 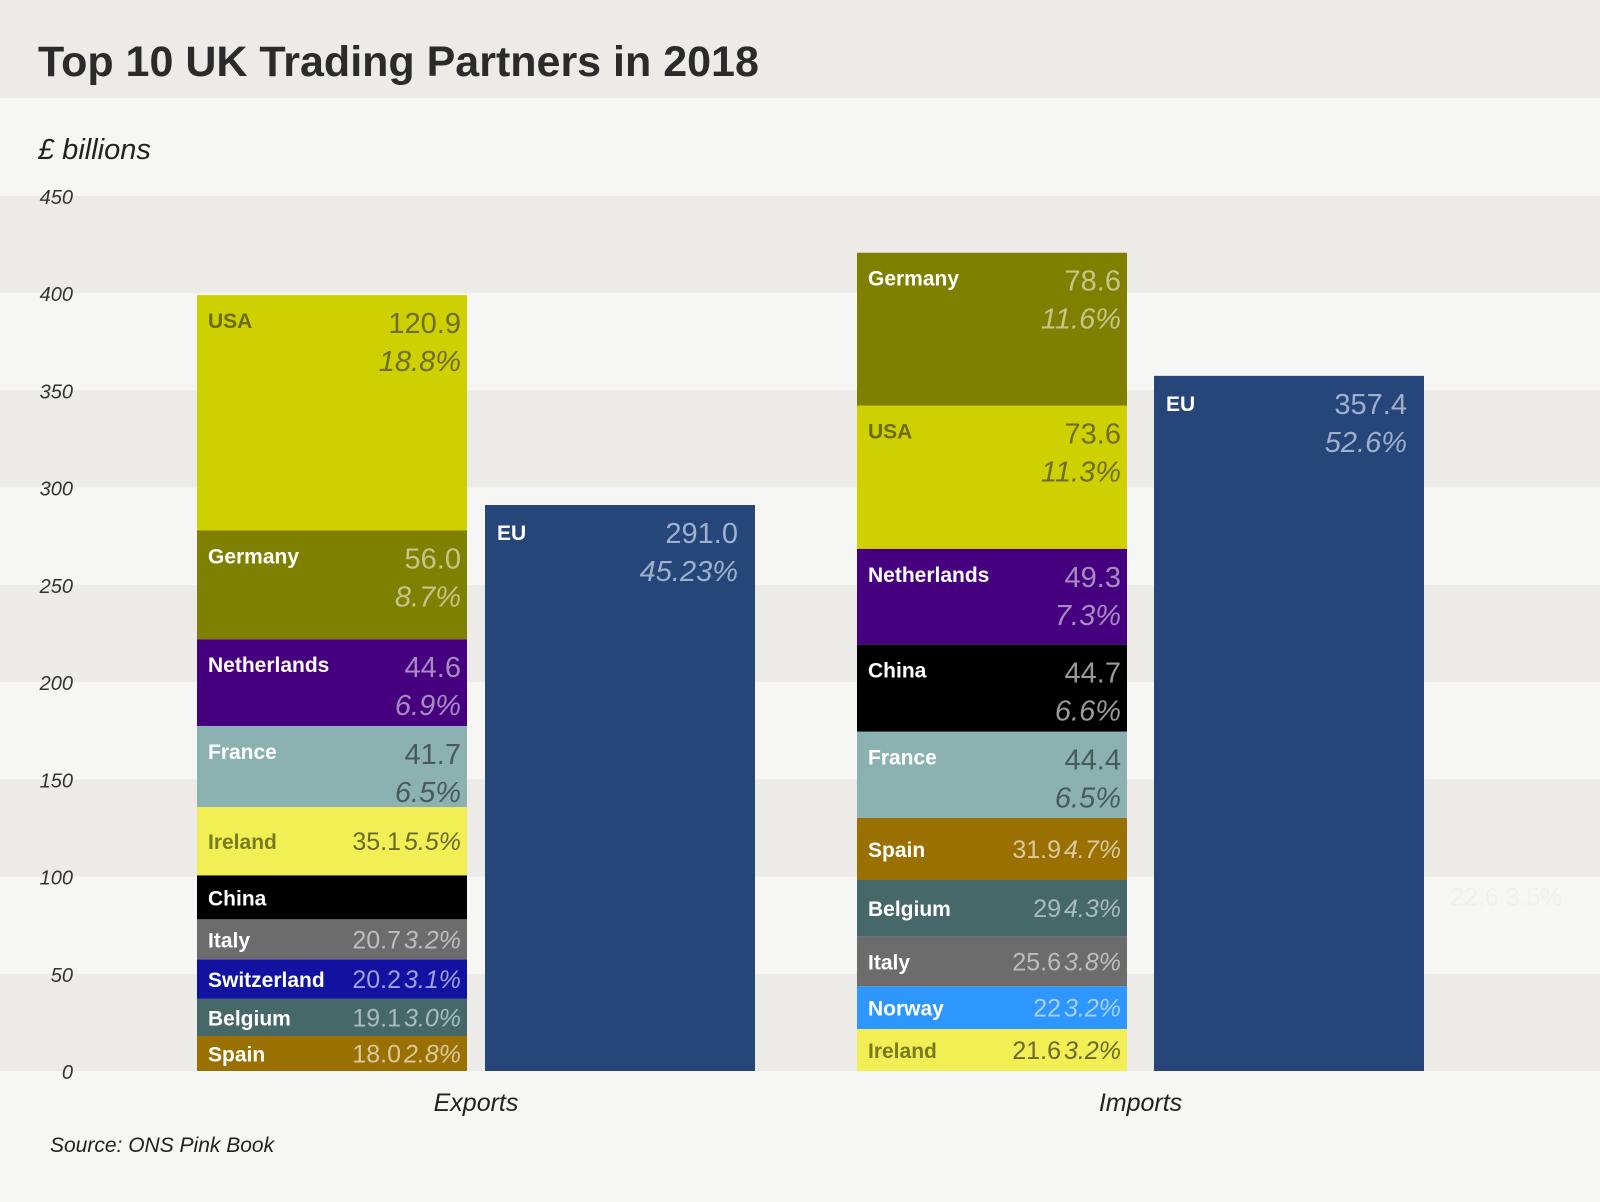 I want to click on segment-percent: 11.3%, so click(x=1081, y=473).